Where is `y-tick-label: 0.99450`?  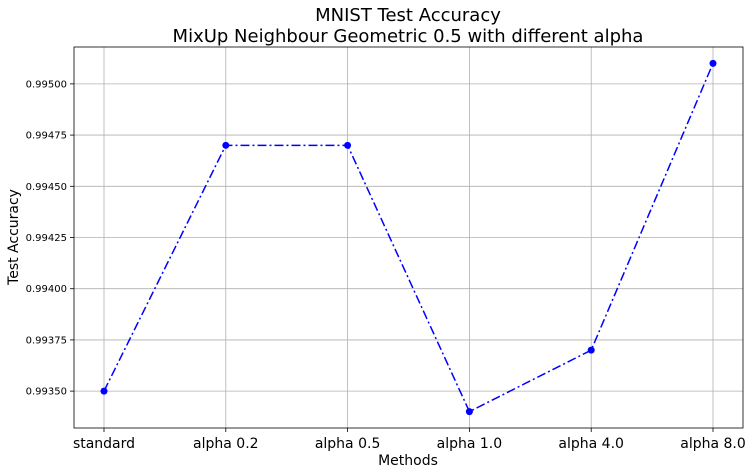 y-tick-label: 0.99450 is located at coordinates (46, 187).